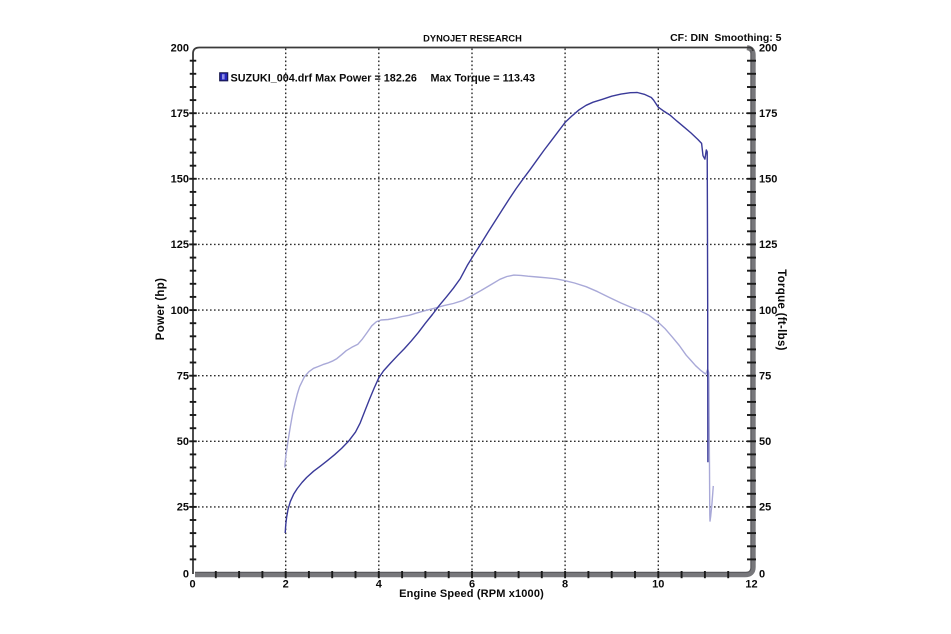 The width and height of the screenshot is (951, 634). What do you see at coordinates (658, 585) in the screenshot?
I see `svg-text: 10` at bounding box center [658, 585].